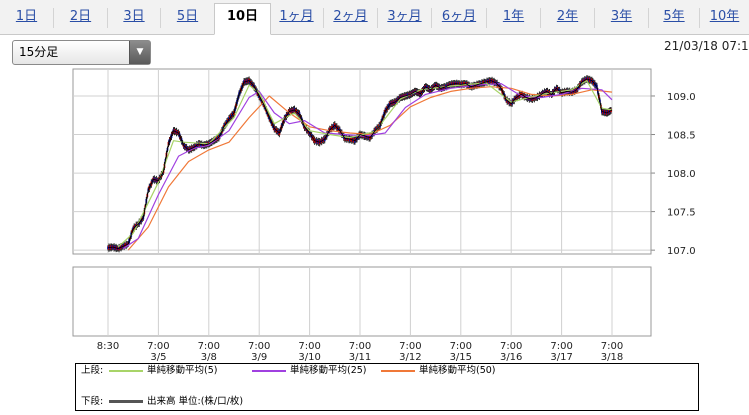 The width and height of the screenshot is (749, 415). Describe the element at coordinates (163, 371) in the screenshot. I see `legend-item-ma5: 単純移動平均(5)` at that location.